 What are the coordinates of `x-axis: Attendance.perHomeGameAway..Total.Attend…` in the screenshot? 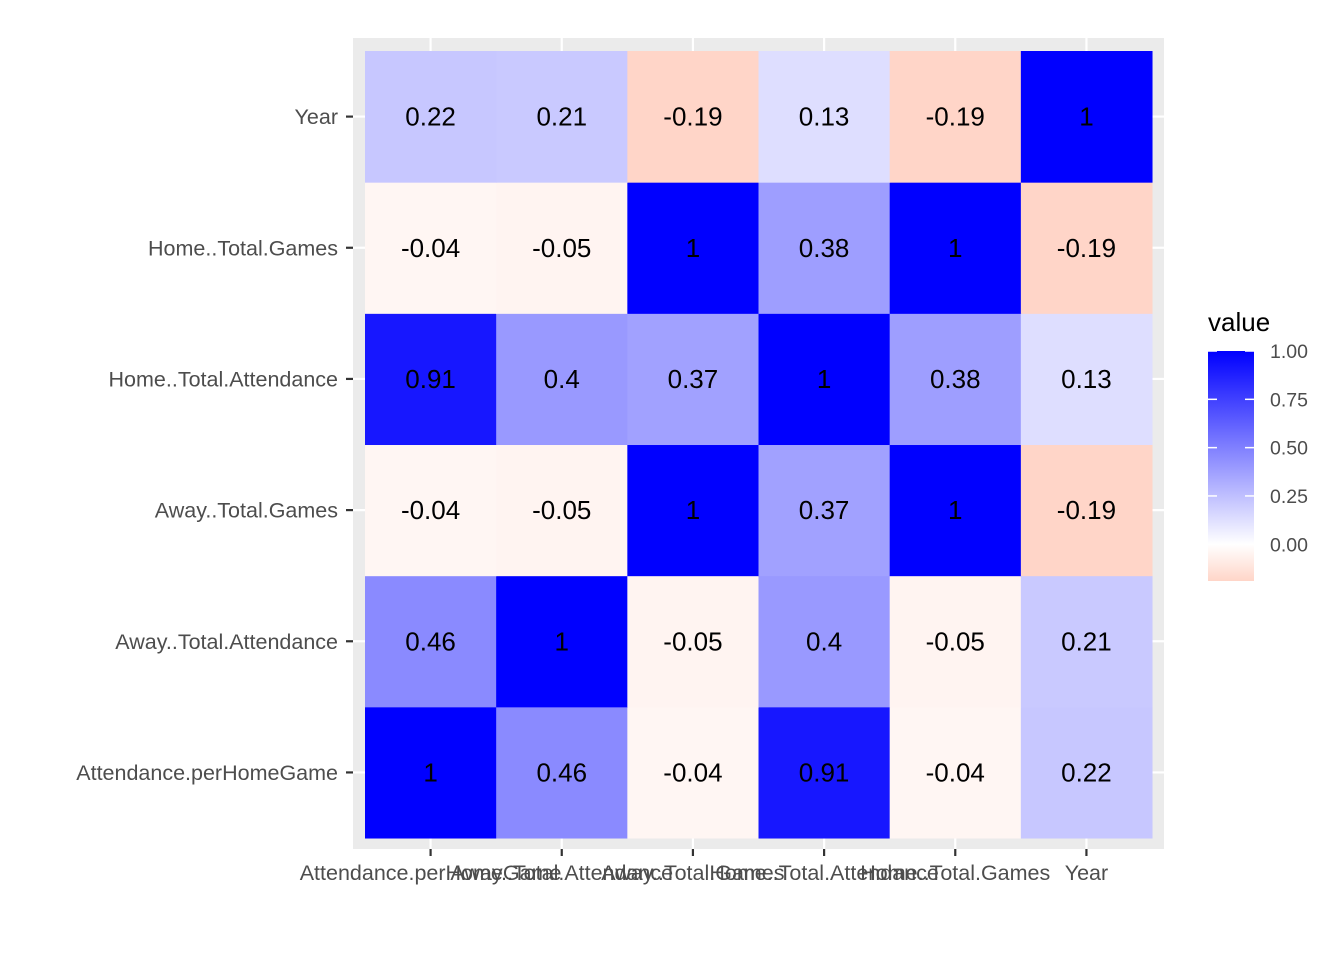 It's located at (704, 867).